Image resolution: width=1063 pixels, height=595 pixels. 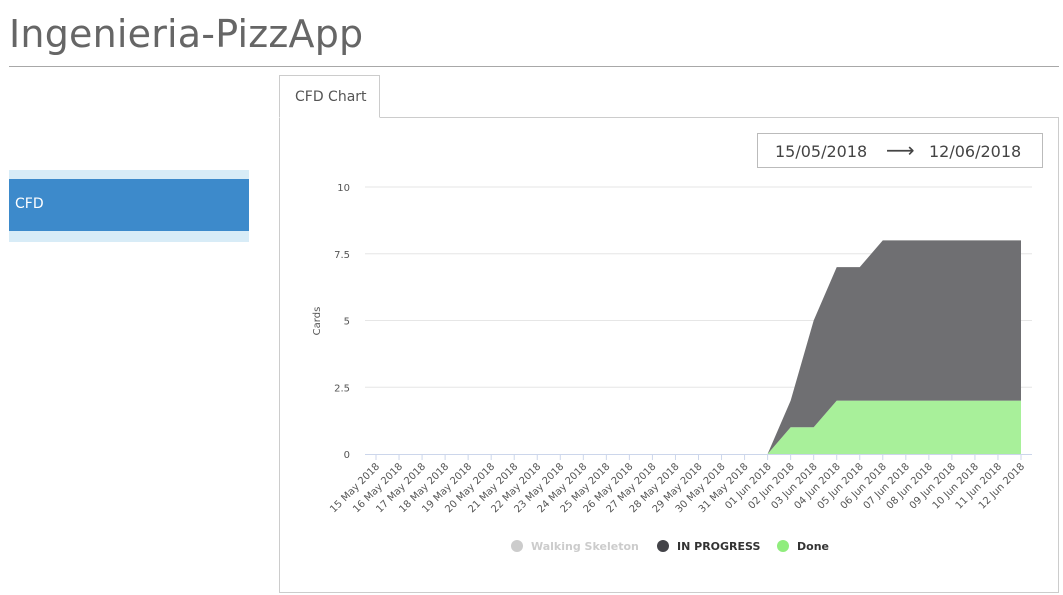 What do you see at coordinates (975, 151) in the screenshot?
I see `date-to: 12/06/2018` at bounding box center [975, 151].